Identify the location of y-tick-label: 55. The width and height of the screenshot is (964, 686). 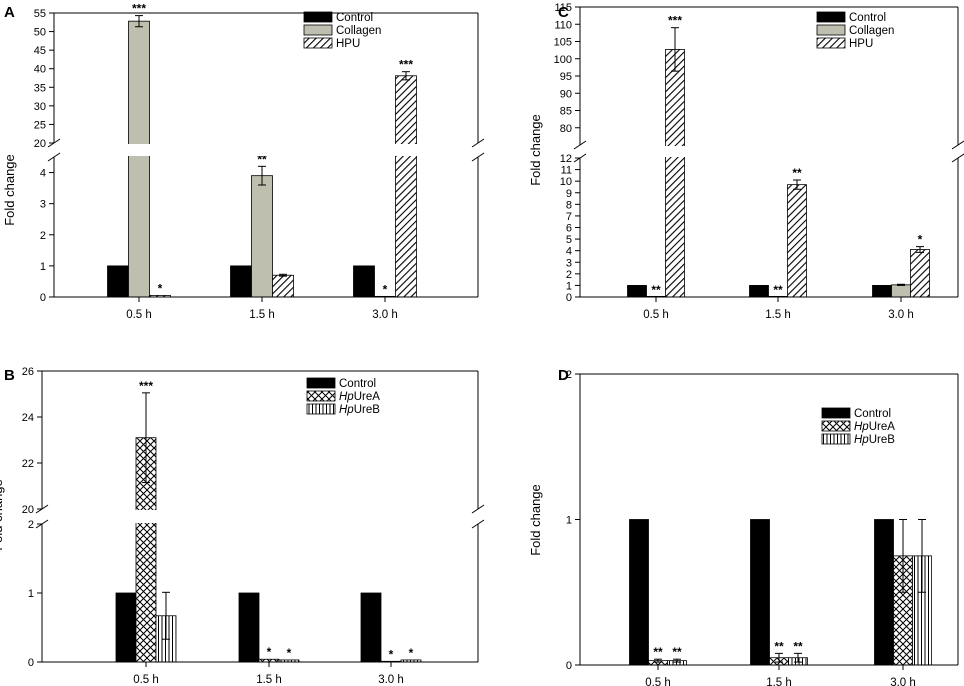
(40, 14).